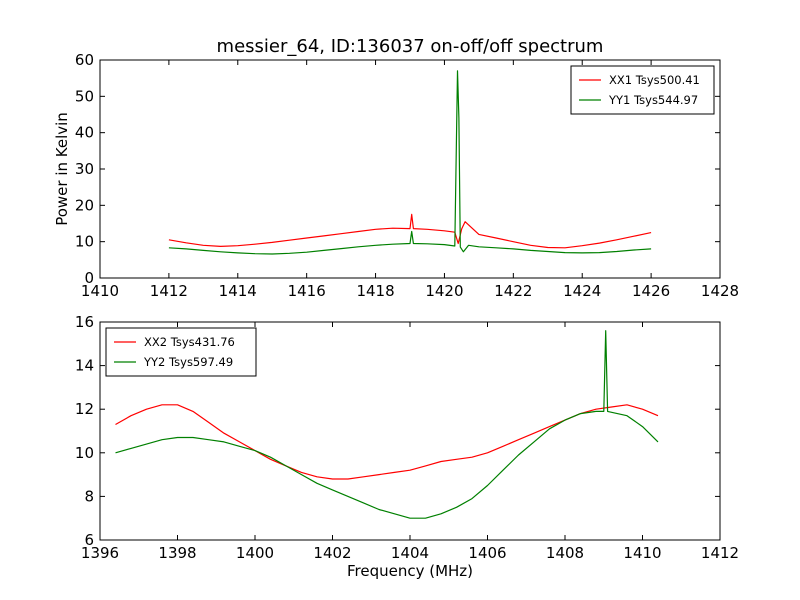  What do you see at coordinates (89, 496) in the screenshot?
I see `y-tick-label: 8` at bounding box center [89, 496].